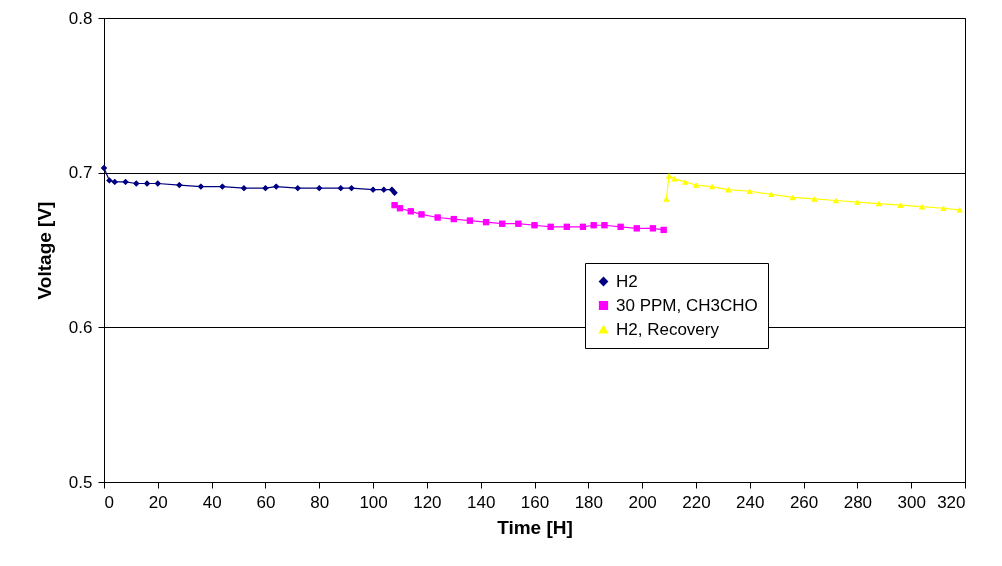 The image size is (1002, 566). What do you see at coordinates (44, 250) in the screenshot?
I see `y-axis-title: Voltage [V]` at bounding box center [44, 250].